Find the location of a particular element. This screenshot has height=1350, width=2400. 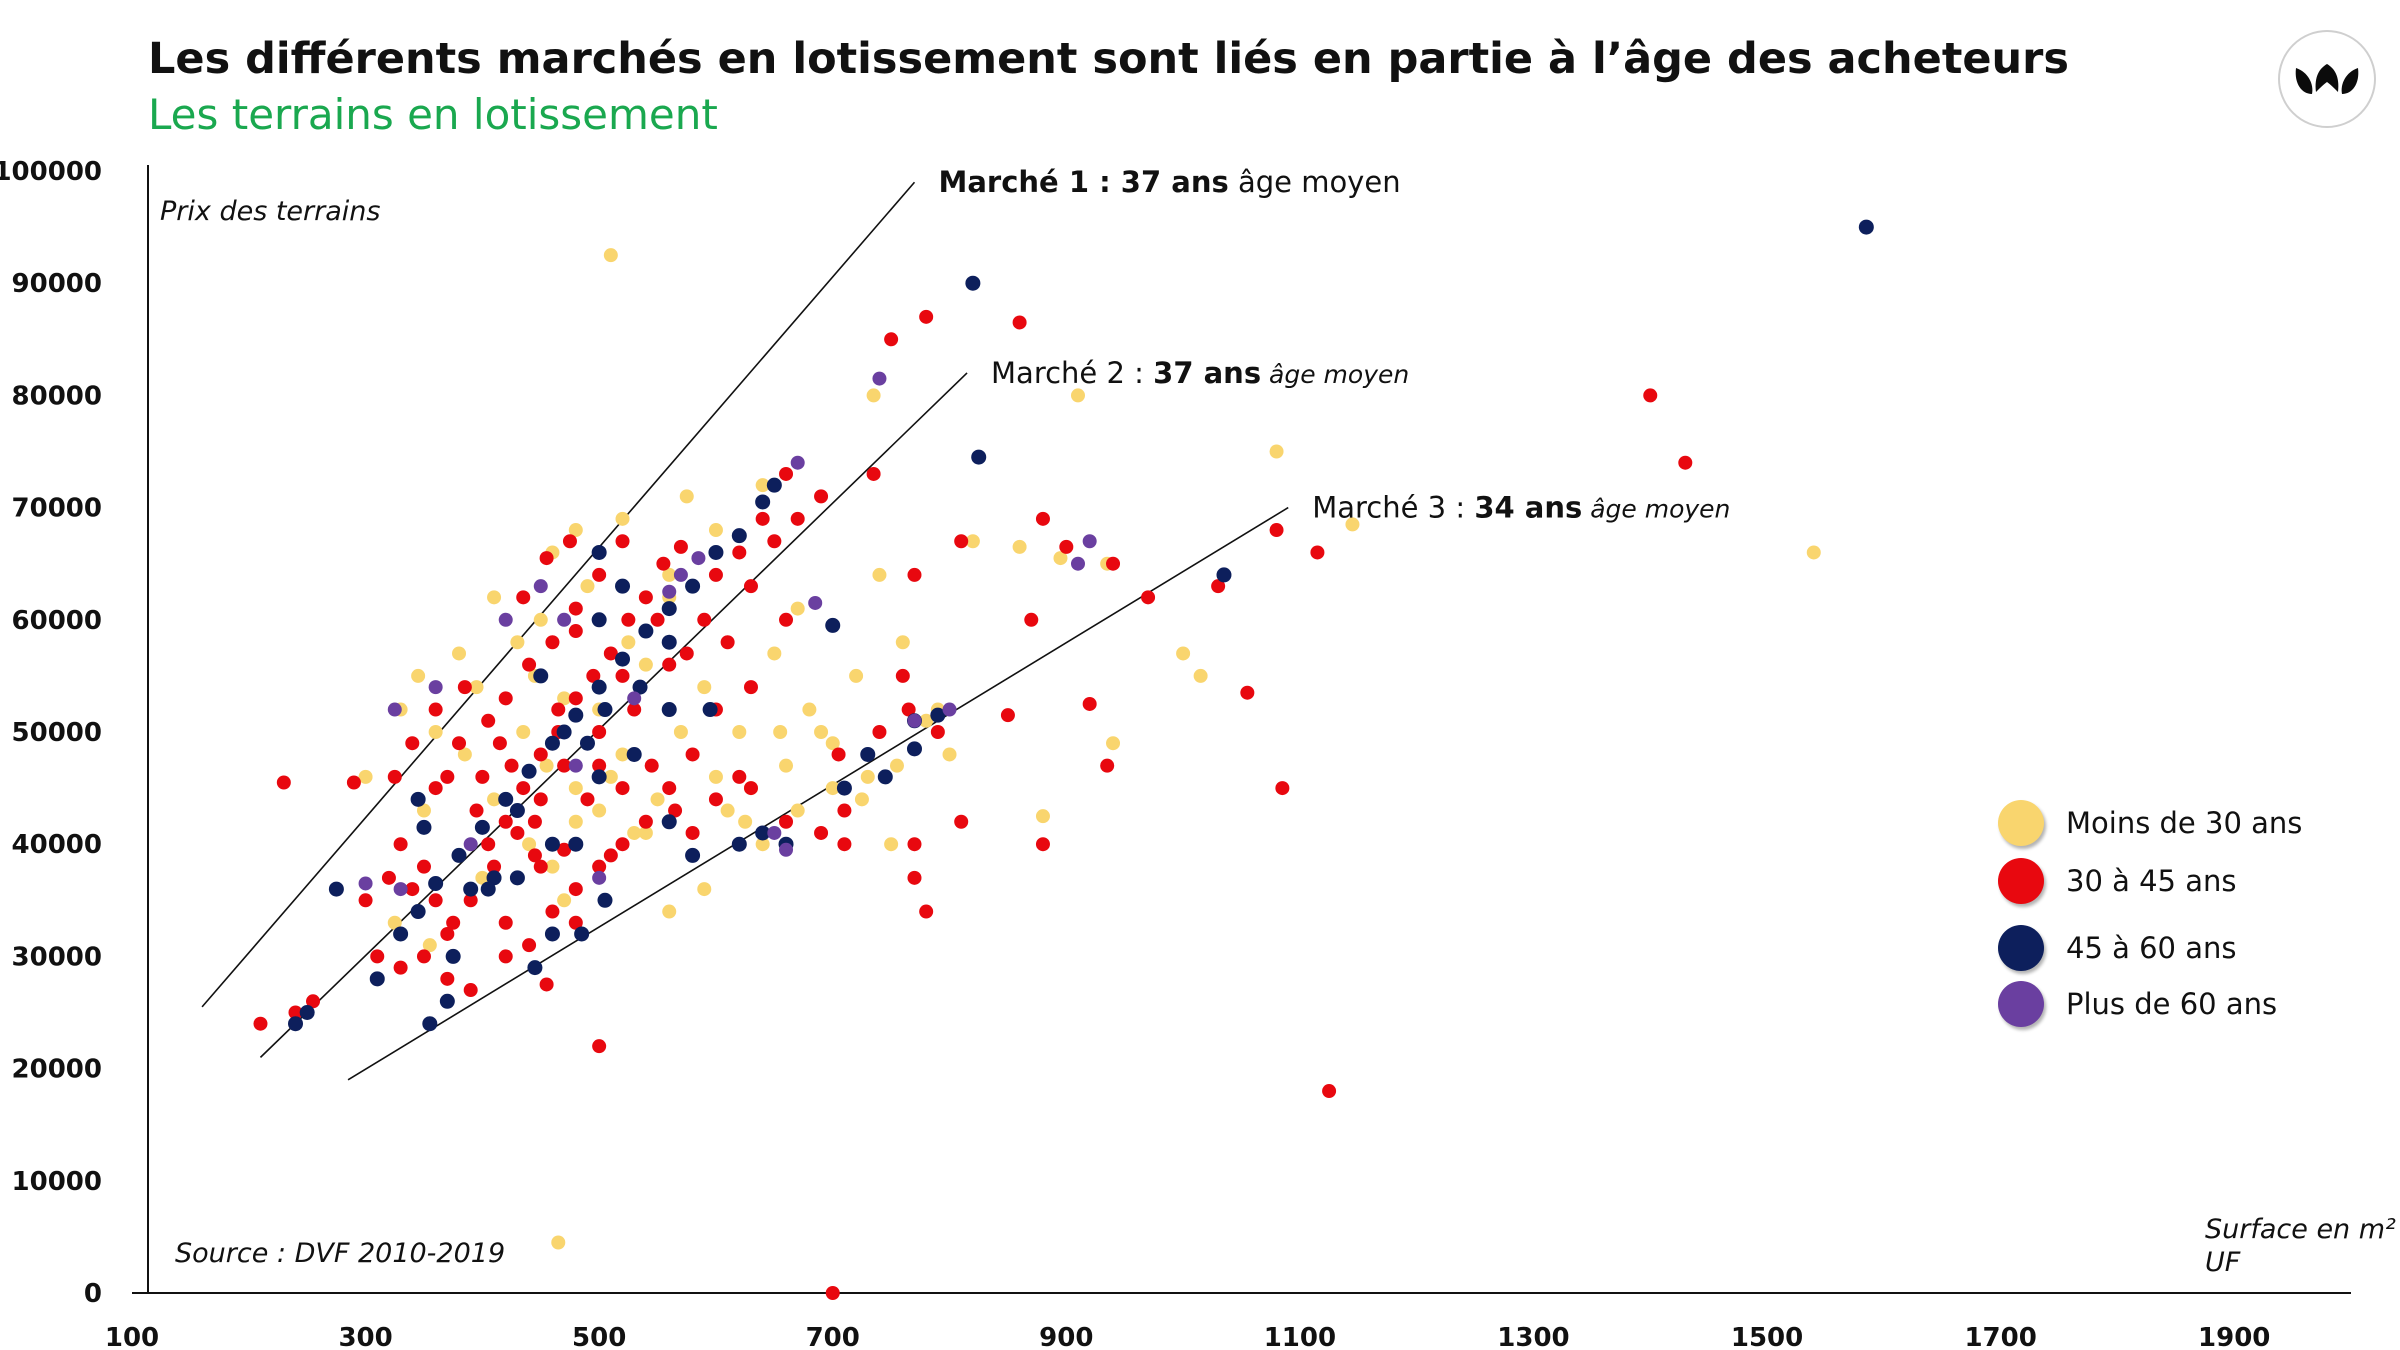

x-tick-labels: 100 300 500 700 900 1100 1300 1500 1700 1900 is located at coordinates (1188, 1336).